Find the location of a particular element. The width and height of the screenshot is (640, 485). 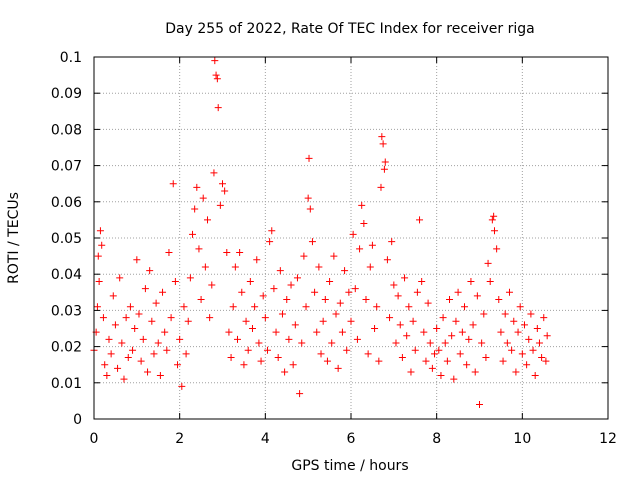

y-tick-label: 0.06 is located at coordinates (66, 203).